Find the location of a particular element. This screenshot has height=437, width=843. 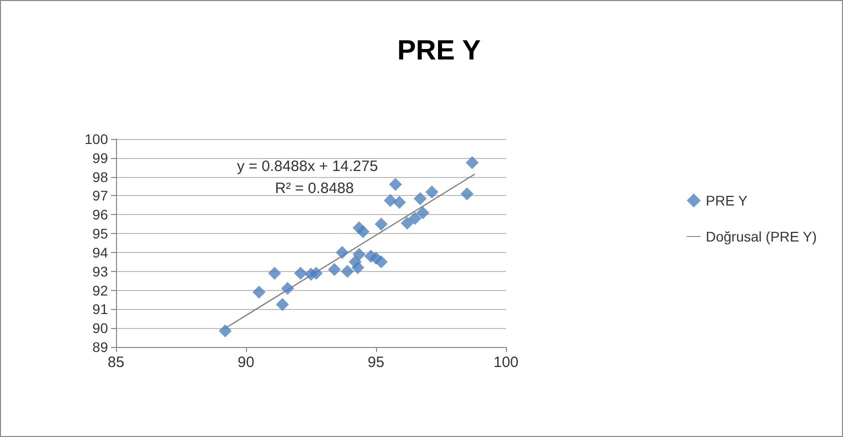

legend-label: PRE Y is located at coordinates (727, 200).